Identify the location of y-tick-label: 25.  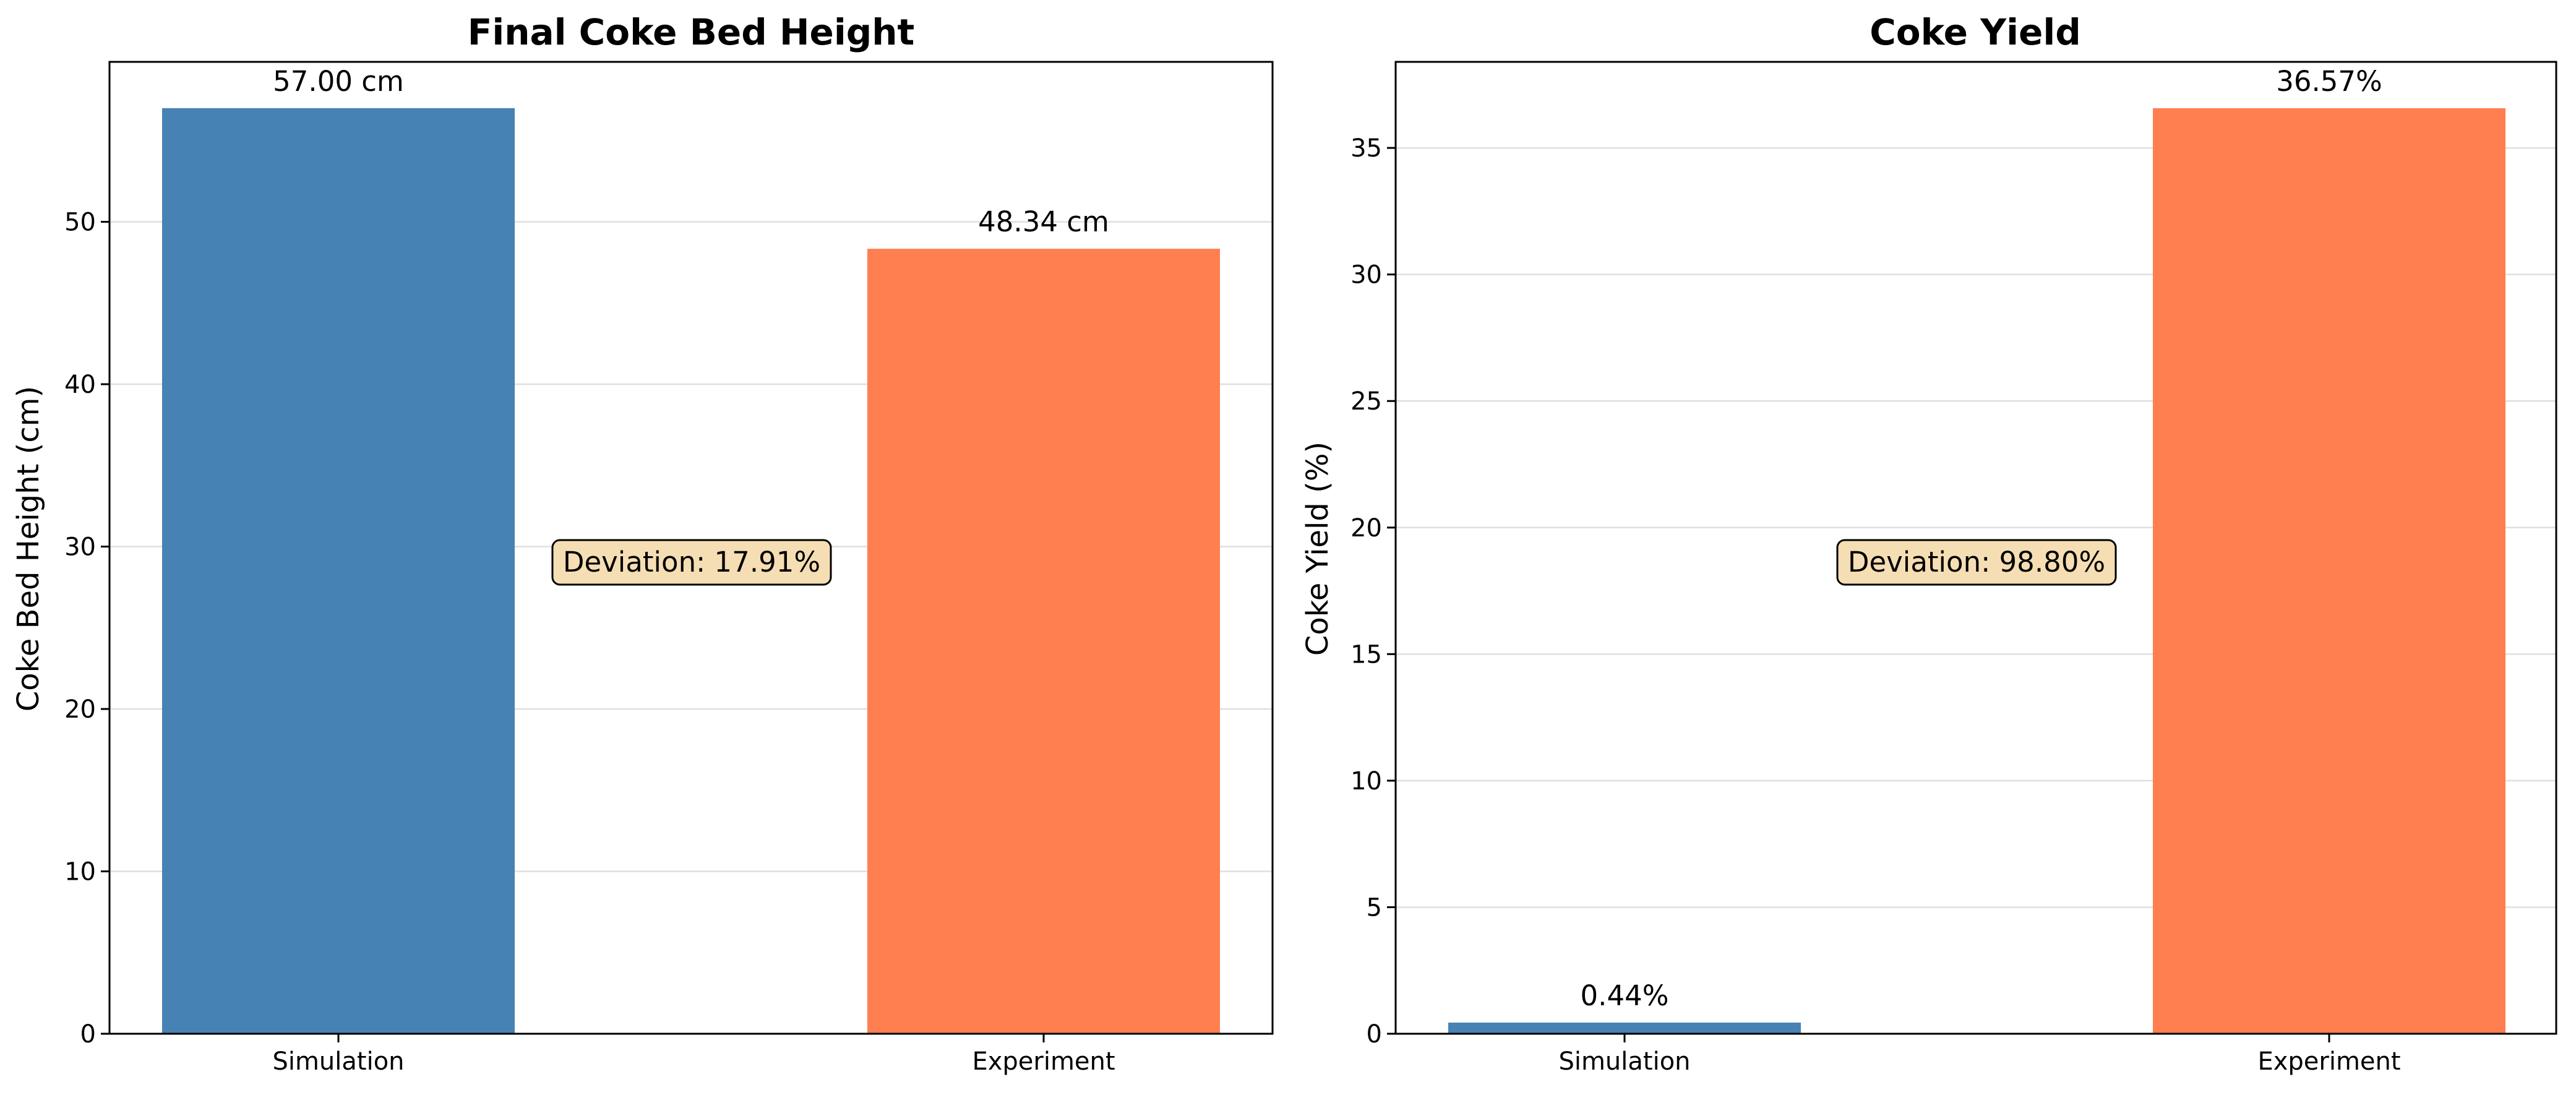
(1366, 401).